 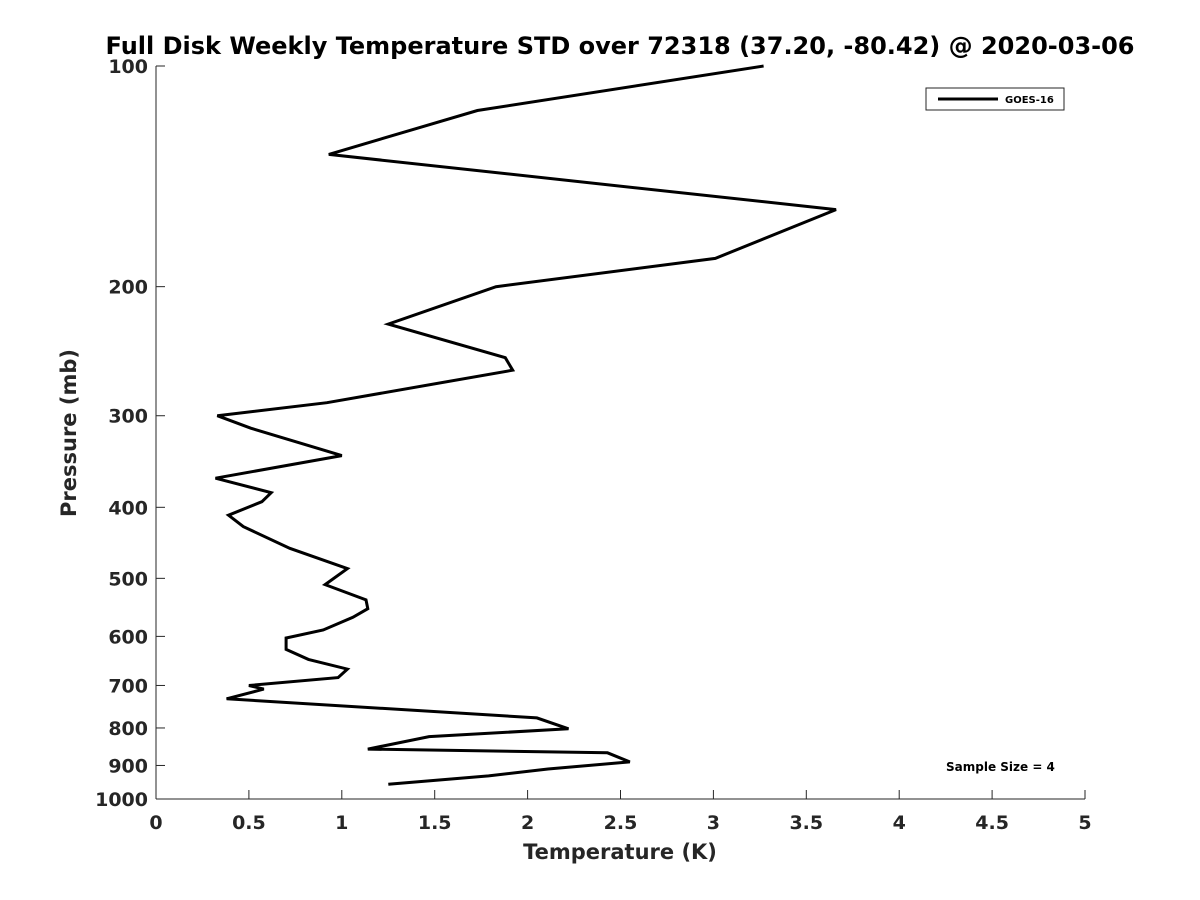 What do you see at coordinates (128, 766) in the screenshot?
I see `y-tick-label: 900` at bounding box center [128, 766].